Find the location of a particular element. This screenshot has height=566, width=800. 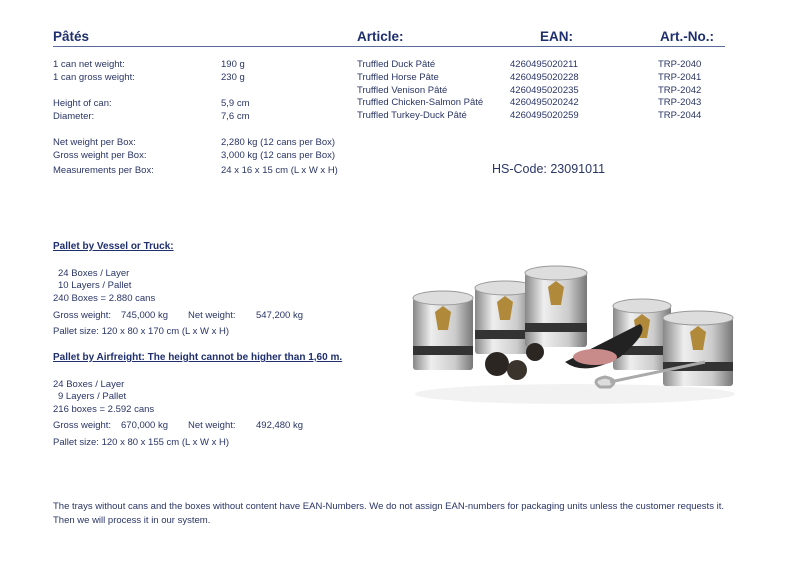

air-layers: 9 Layers / Pallet is located at coordinates (92, 396).